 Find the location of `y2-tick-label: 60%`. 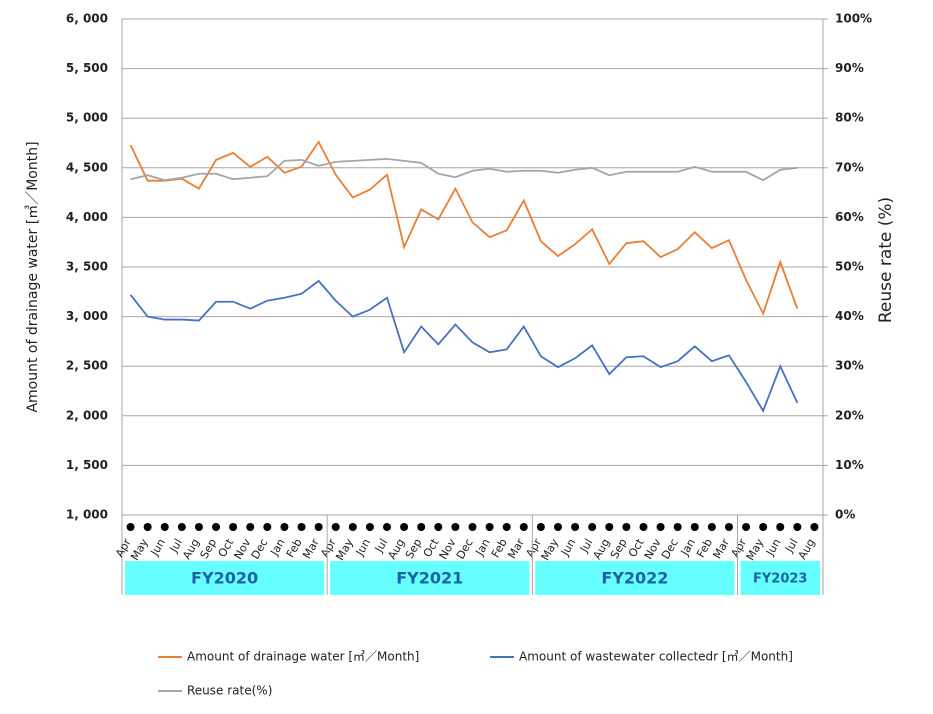

y2-tick-label: 60% is located at coordinates (849, 217).